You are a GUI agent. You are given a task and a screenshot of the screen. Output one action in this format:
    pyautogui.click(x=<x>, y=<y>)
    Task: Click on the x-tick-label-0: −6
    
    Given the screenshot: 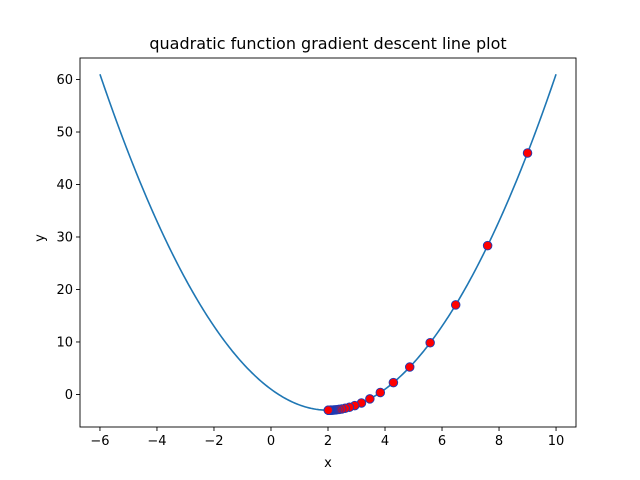 What is the action you would take?
    pyautogui.click(x=99, y=441)
    